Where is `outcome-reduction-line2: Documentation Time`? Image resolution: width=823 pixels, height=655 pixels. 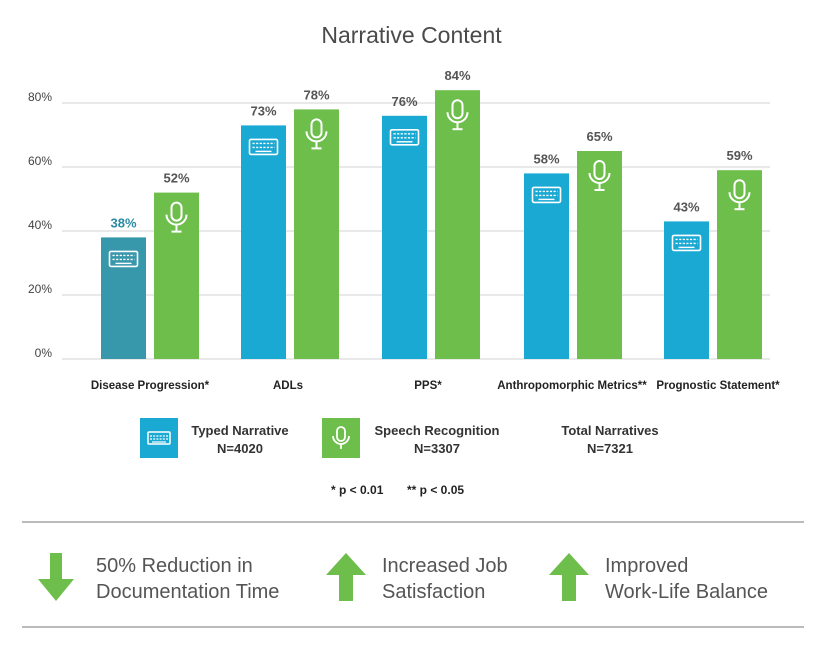 outcome-reduction-line2: Documentation Time is located at coordinates (188, 592).